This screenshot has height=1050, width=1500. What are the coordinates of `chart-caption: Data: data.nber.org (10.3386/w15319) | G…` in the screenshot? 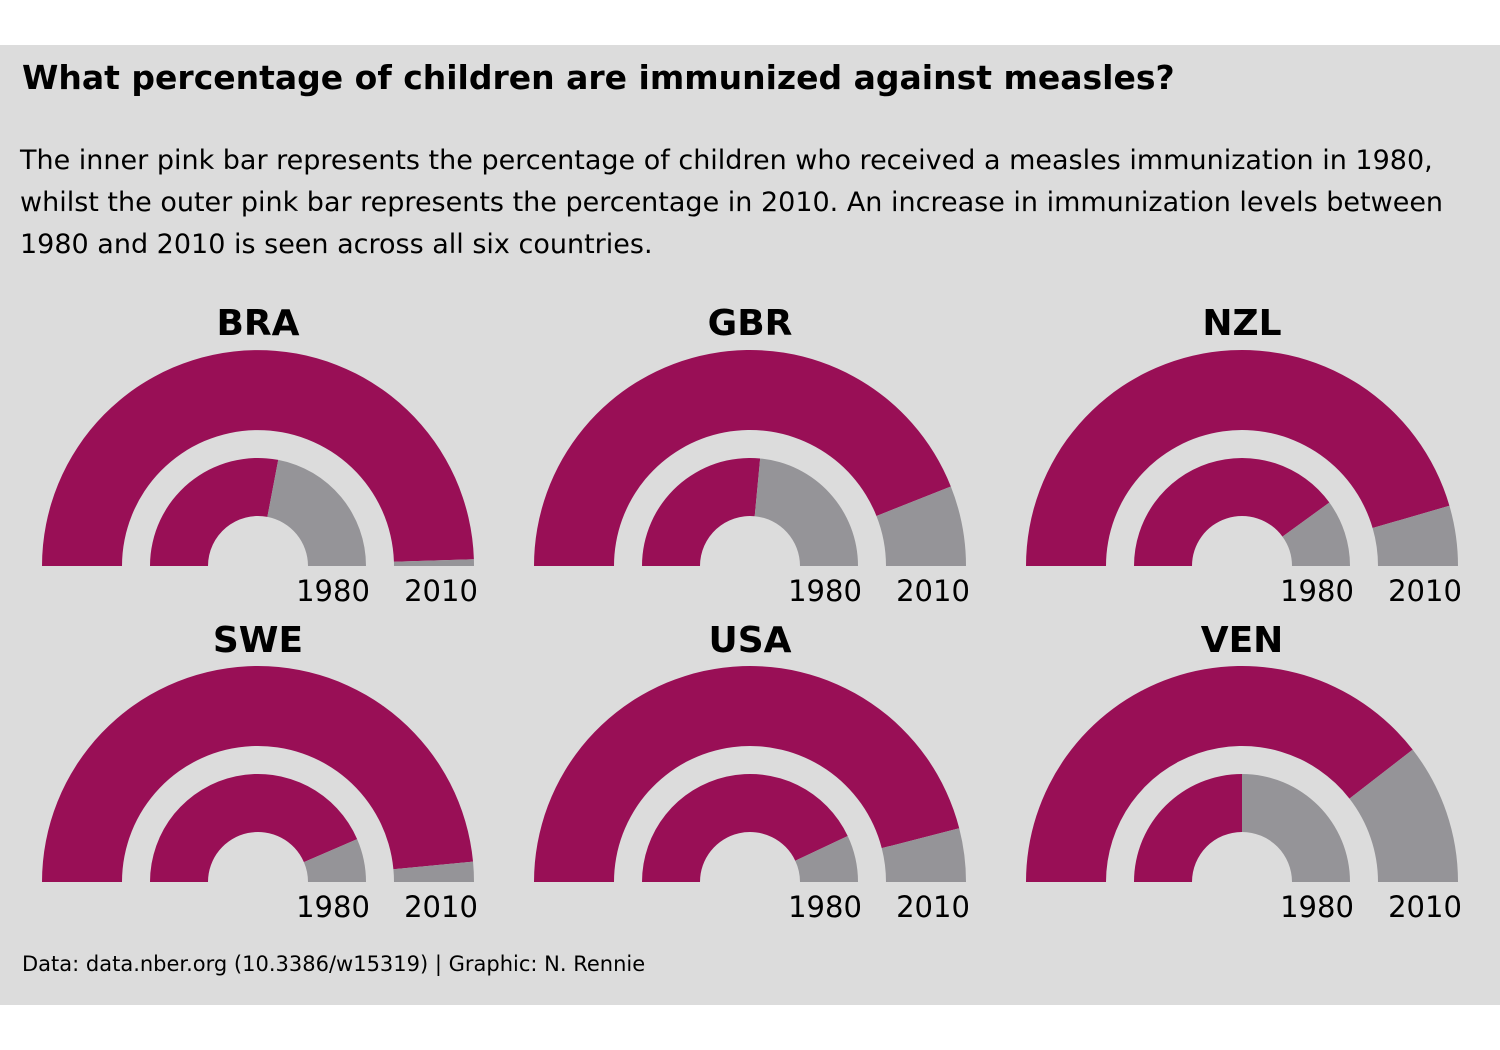 It's located at (334, 964).